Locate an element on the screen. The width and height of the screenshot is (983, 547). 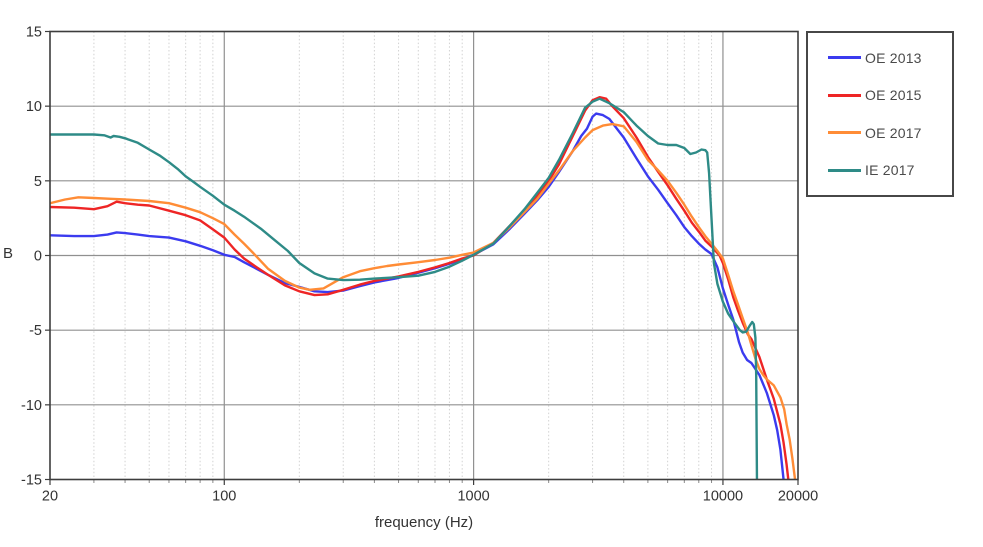
x-tick-label: 10000 is located at coordinates (723, 497).